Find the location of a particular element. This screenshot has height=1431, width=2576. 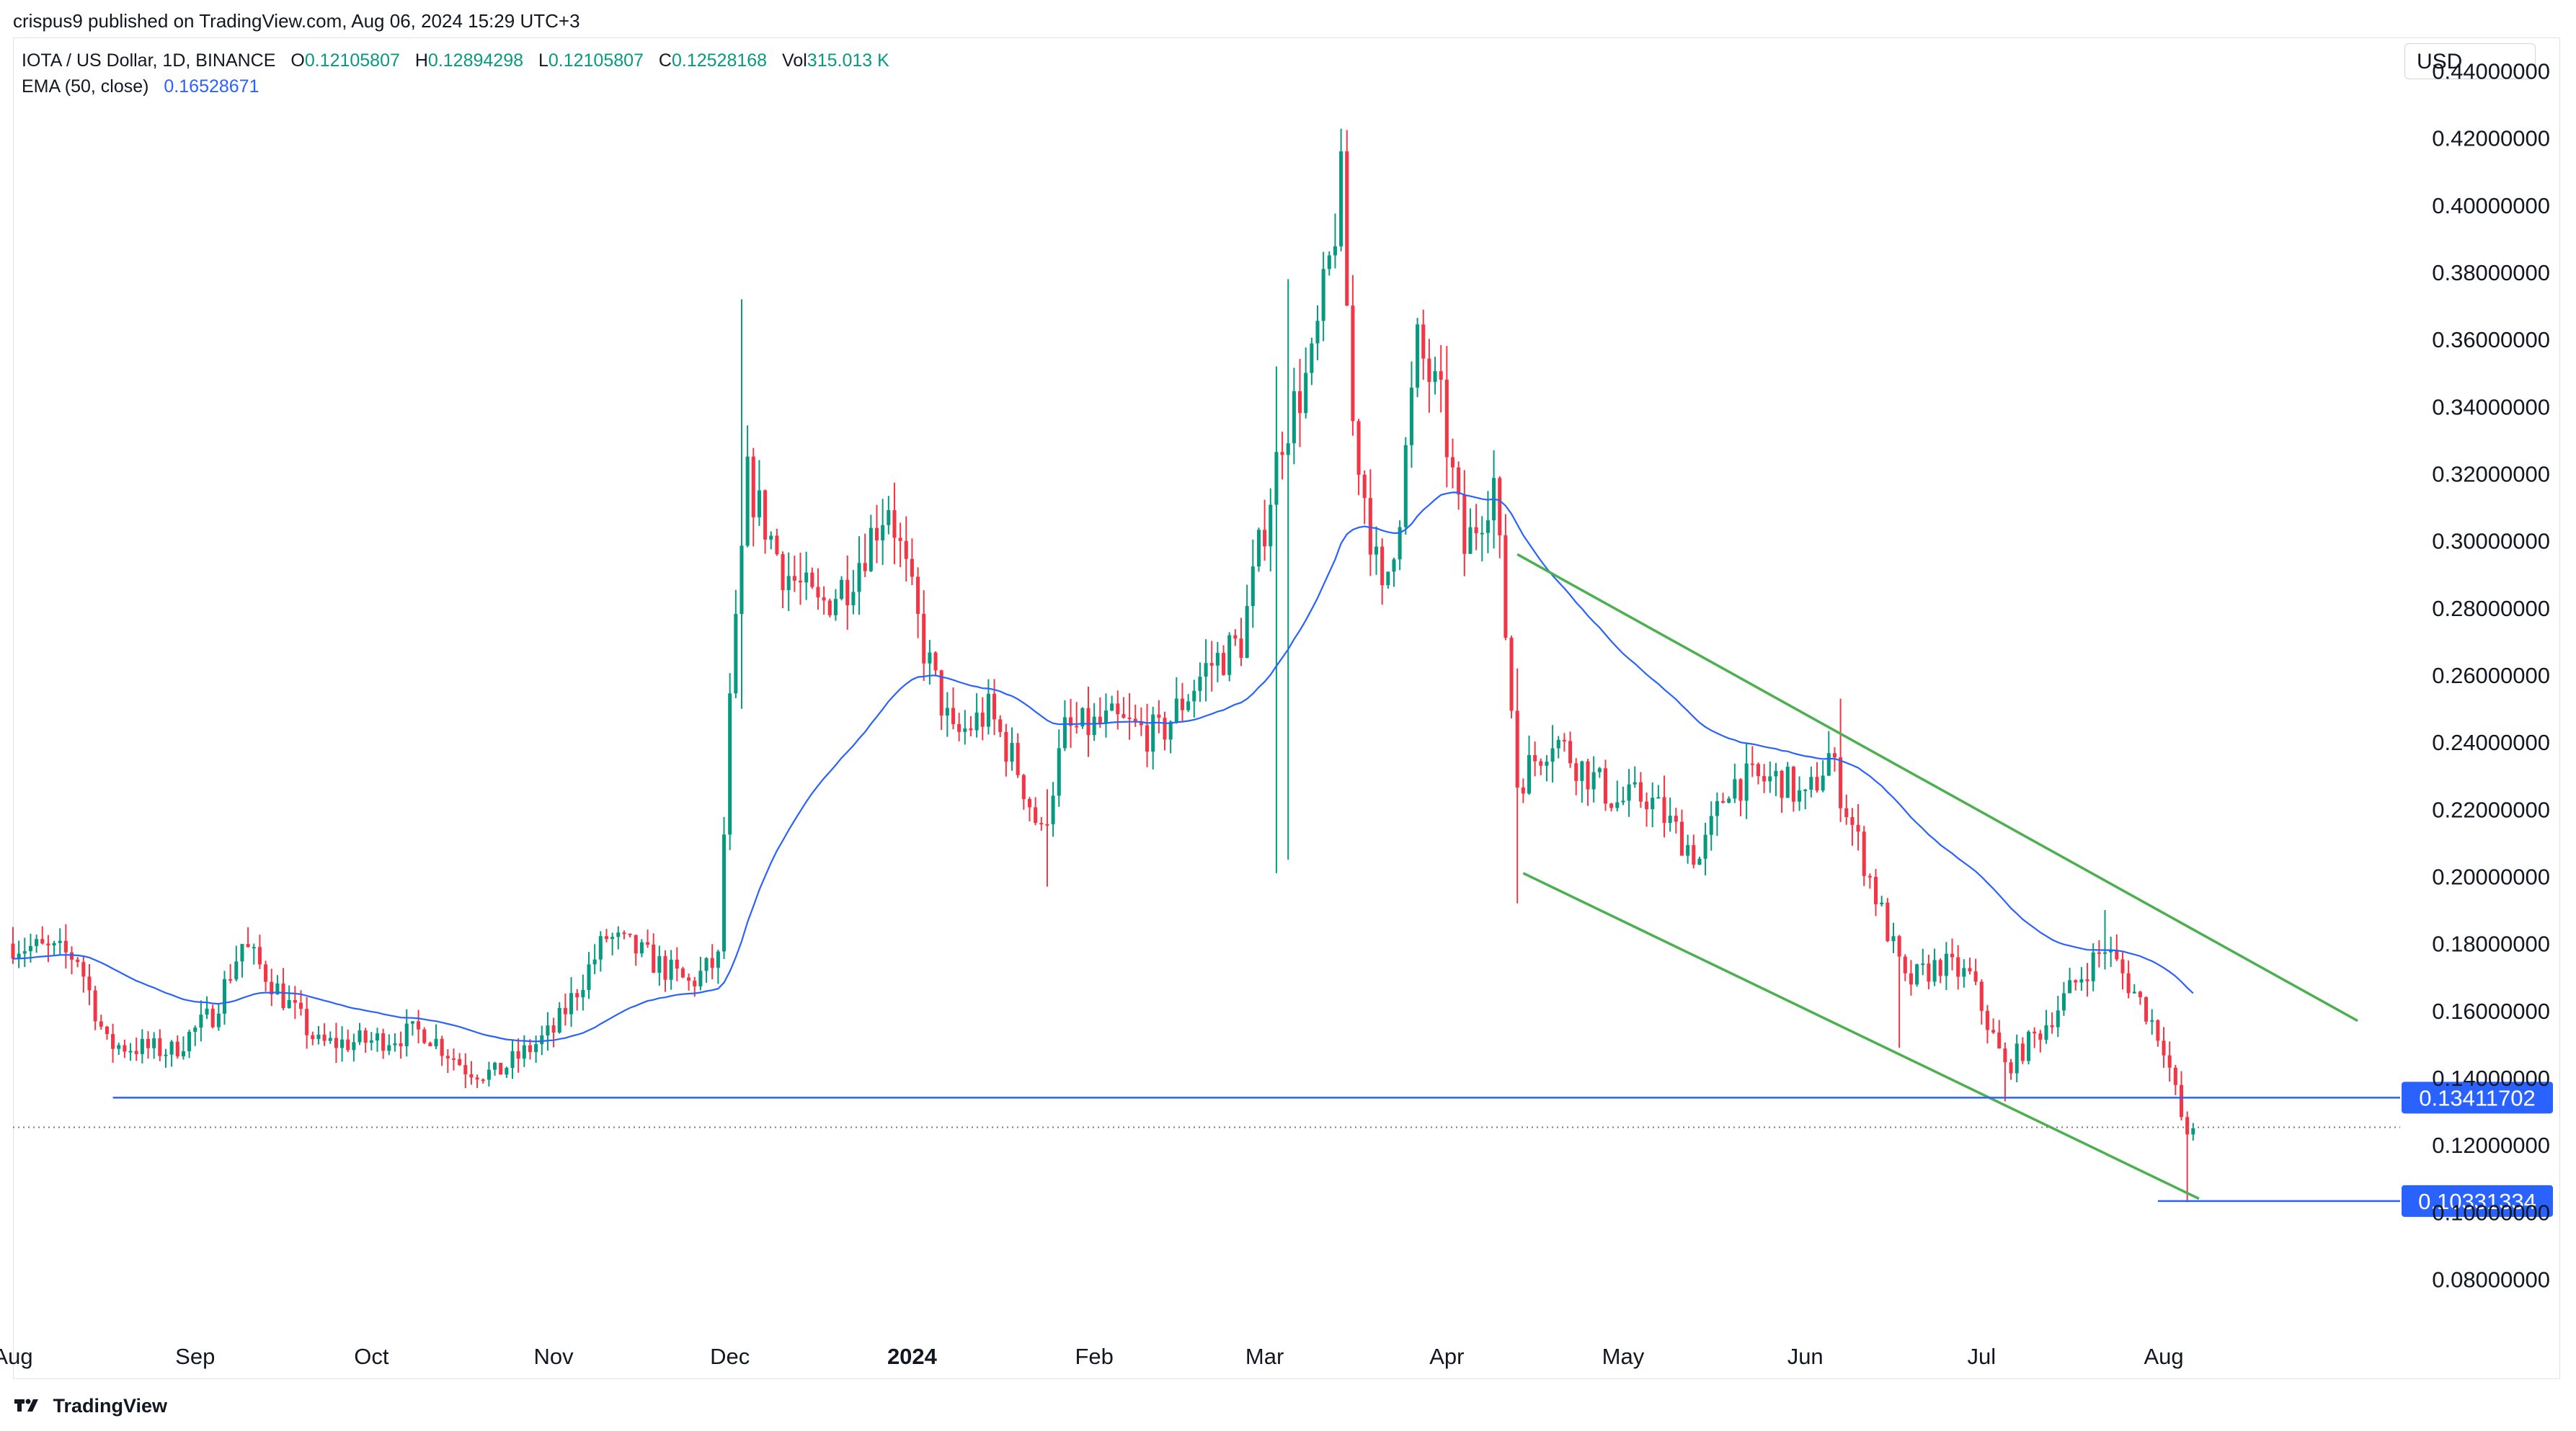

x-tick-label: Jul is located at coordinates (1982, 1357).